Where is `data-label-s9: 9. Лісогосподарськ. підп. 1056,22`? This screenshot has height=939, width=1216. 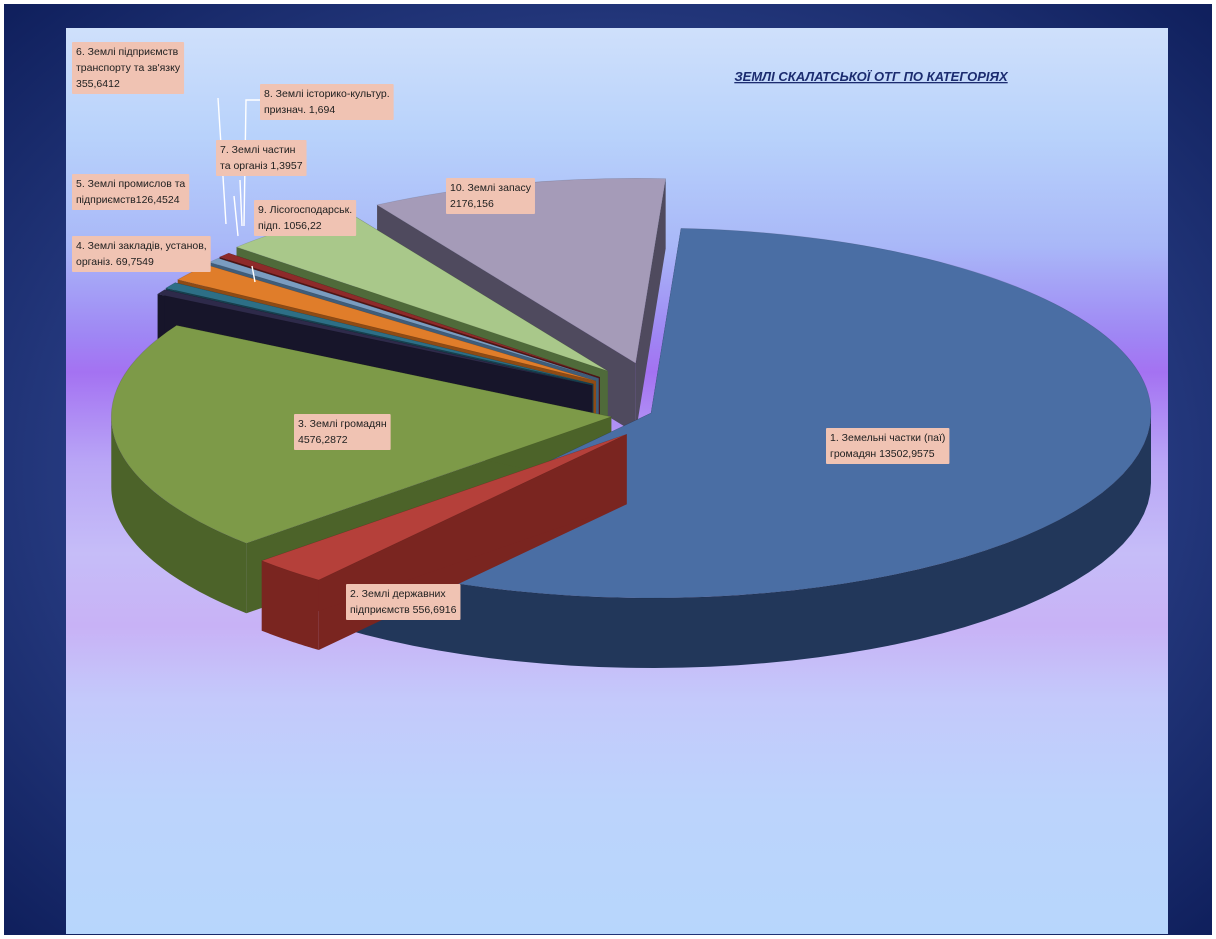 data-label-s9: 9. Лісогосподарськ. підп. 1056,22 is located at coordinates (305, 218).